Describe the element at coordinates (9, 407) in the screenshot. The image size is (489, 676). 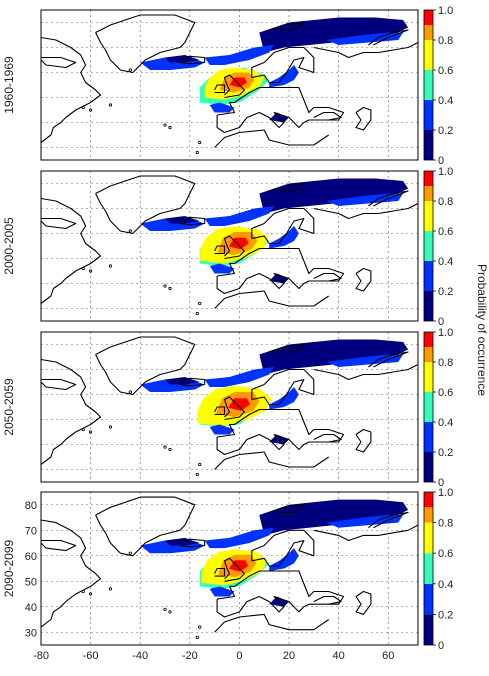
I see `panel-label: 2050-2059` at that location.